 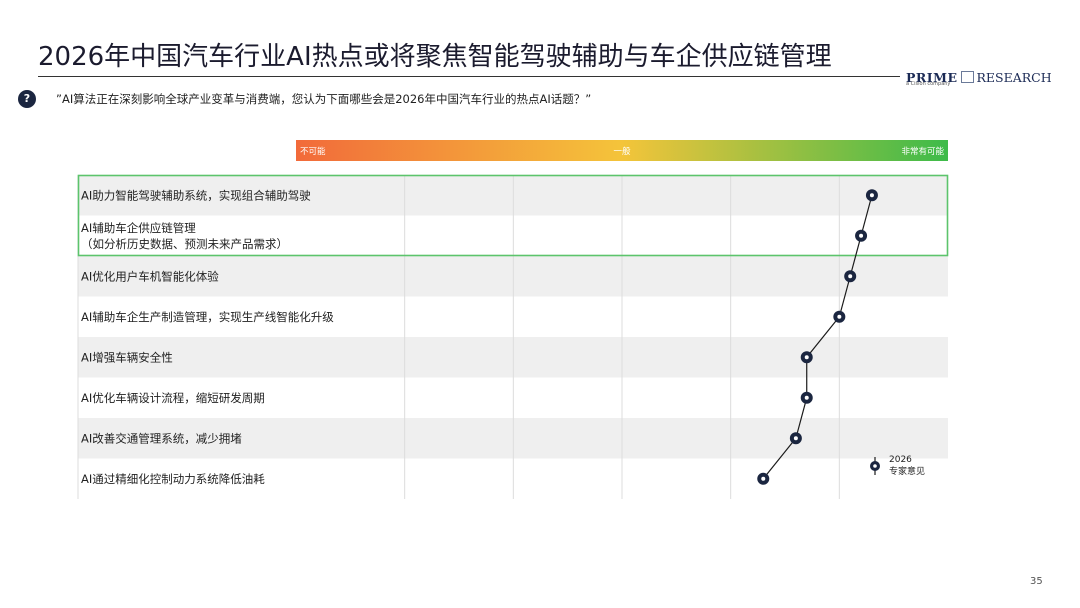 What do you see at coordinates (1014, 77) in the screenshot?
I see `logo-secondary: RESEARCH` at bounding box center [1014, 77].